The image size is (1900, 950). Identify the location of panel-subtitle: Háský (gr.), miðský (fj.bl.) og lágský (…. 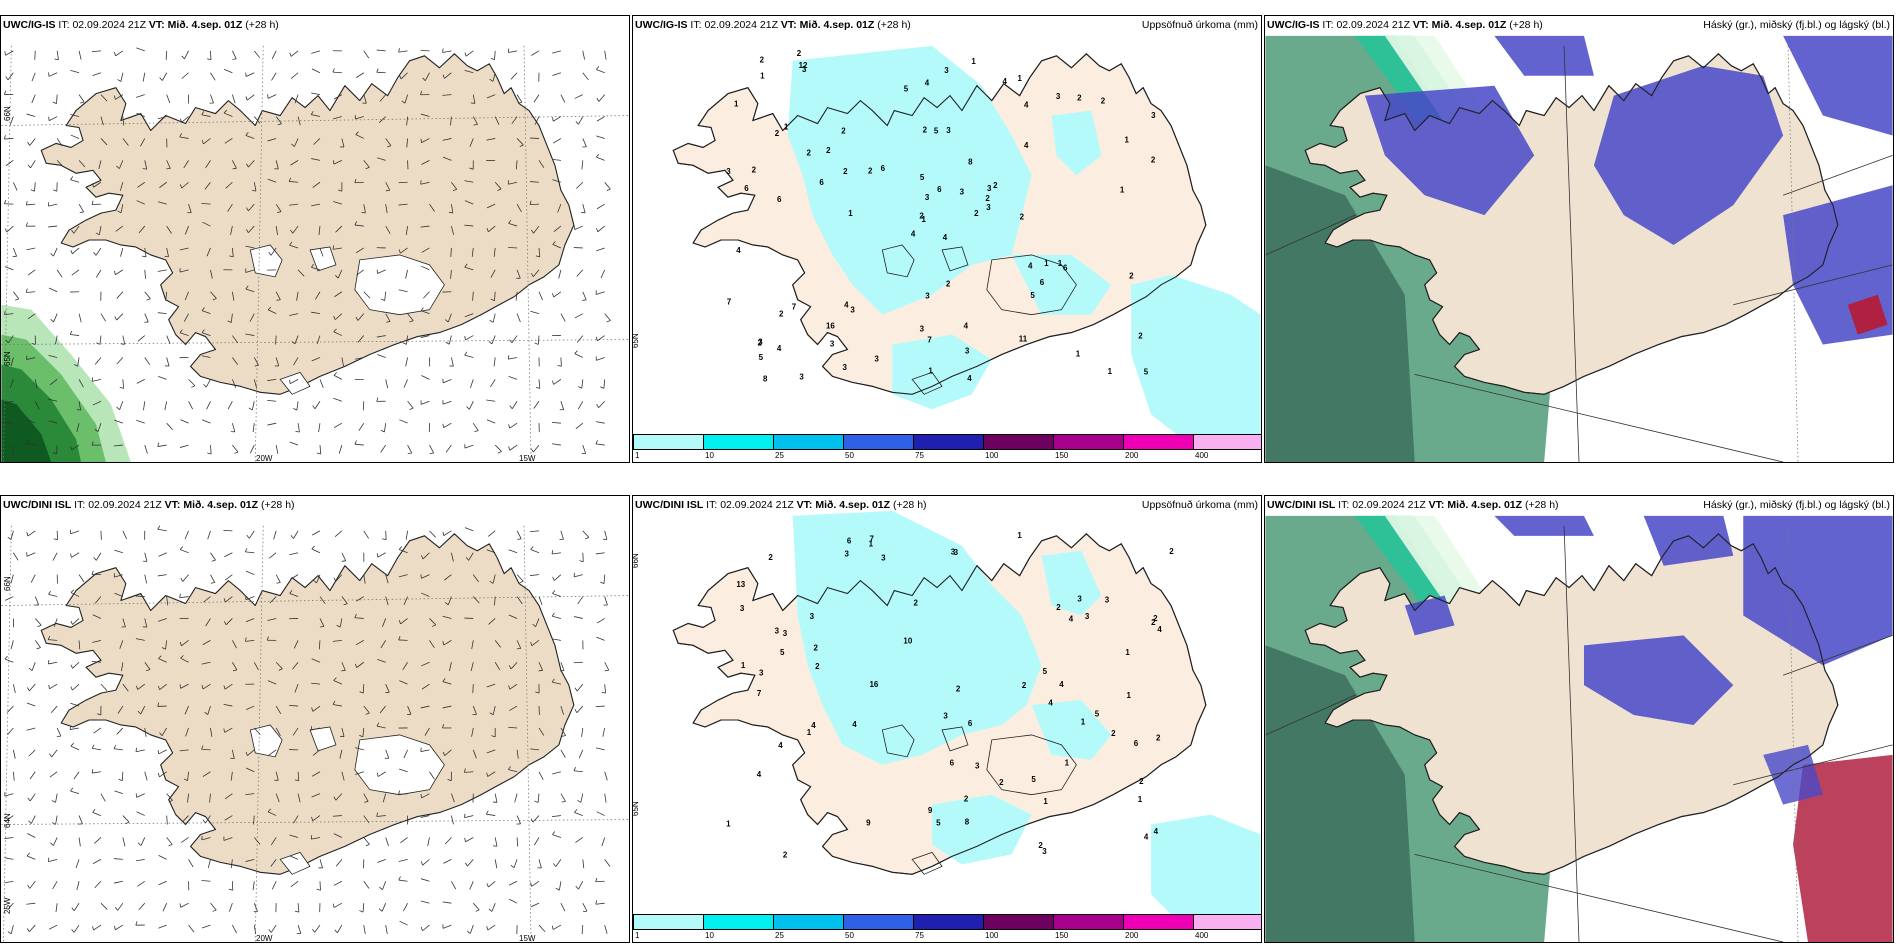
(1796, 505).